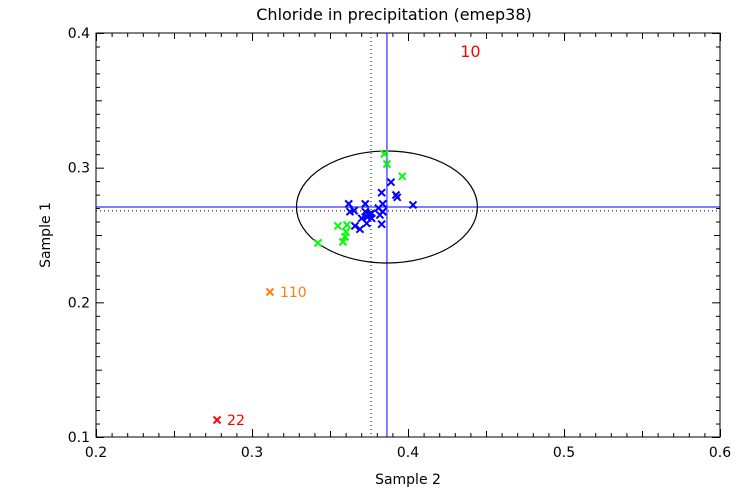 Image resolution: width=750 pixels, height=504 pixels. I want to click on y-tick-label: 0.1, so click(79, 438).